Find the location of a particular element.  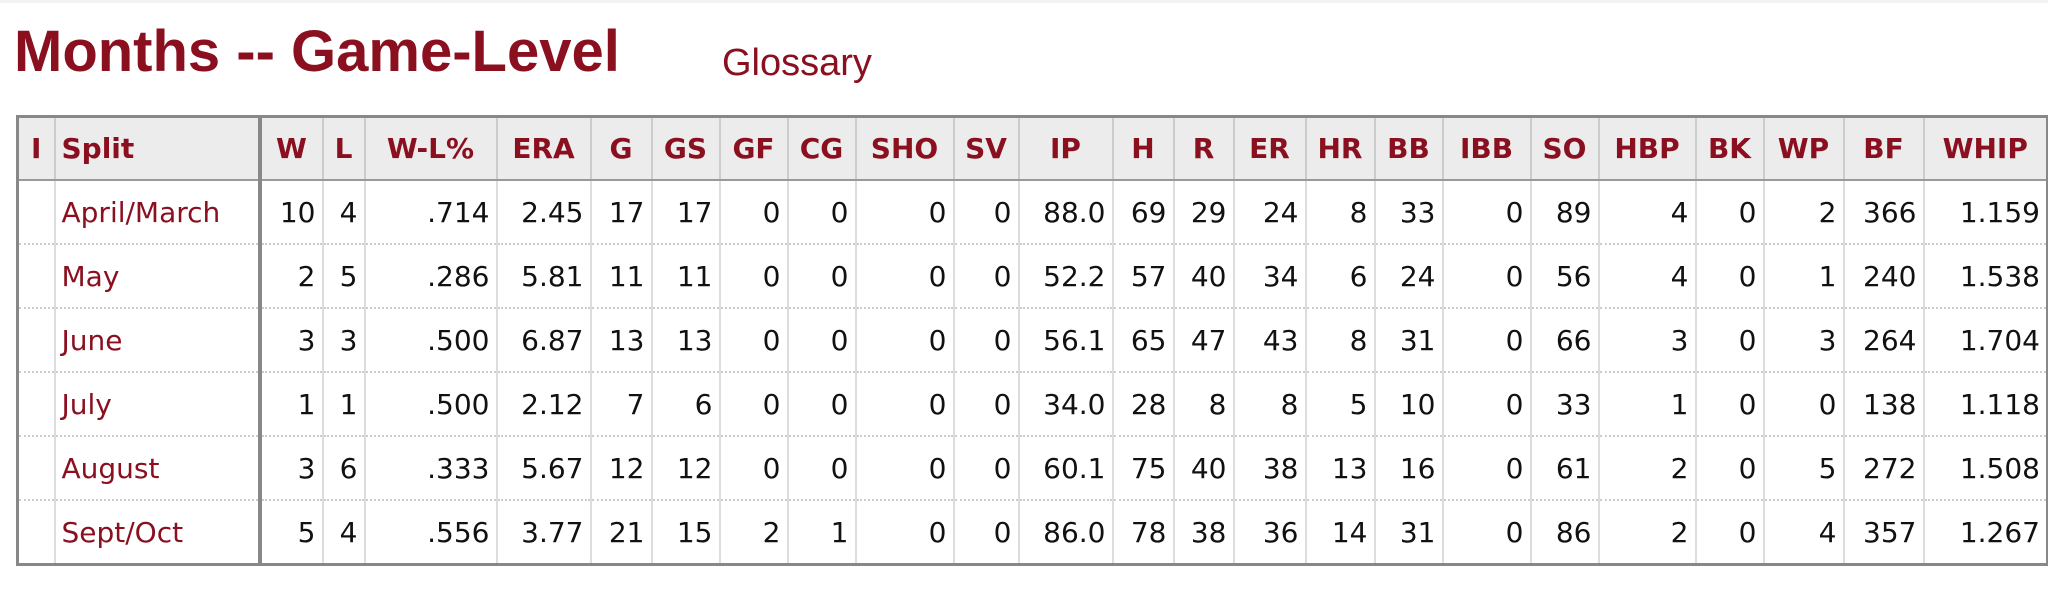

column-header: BF is located at coordinates (1883, 148).